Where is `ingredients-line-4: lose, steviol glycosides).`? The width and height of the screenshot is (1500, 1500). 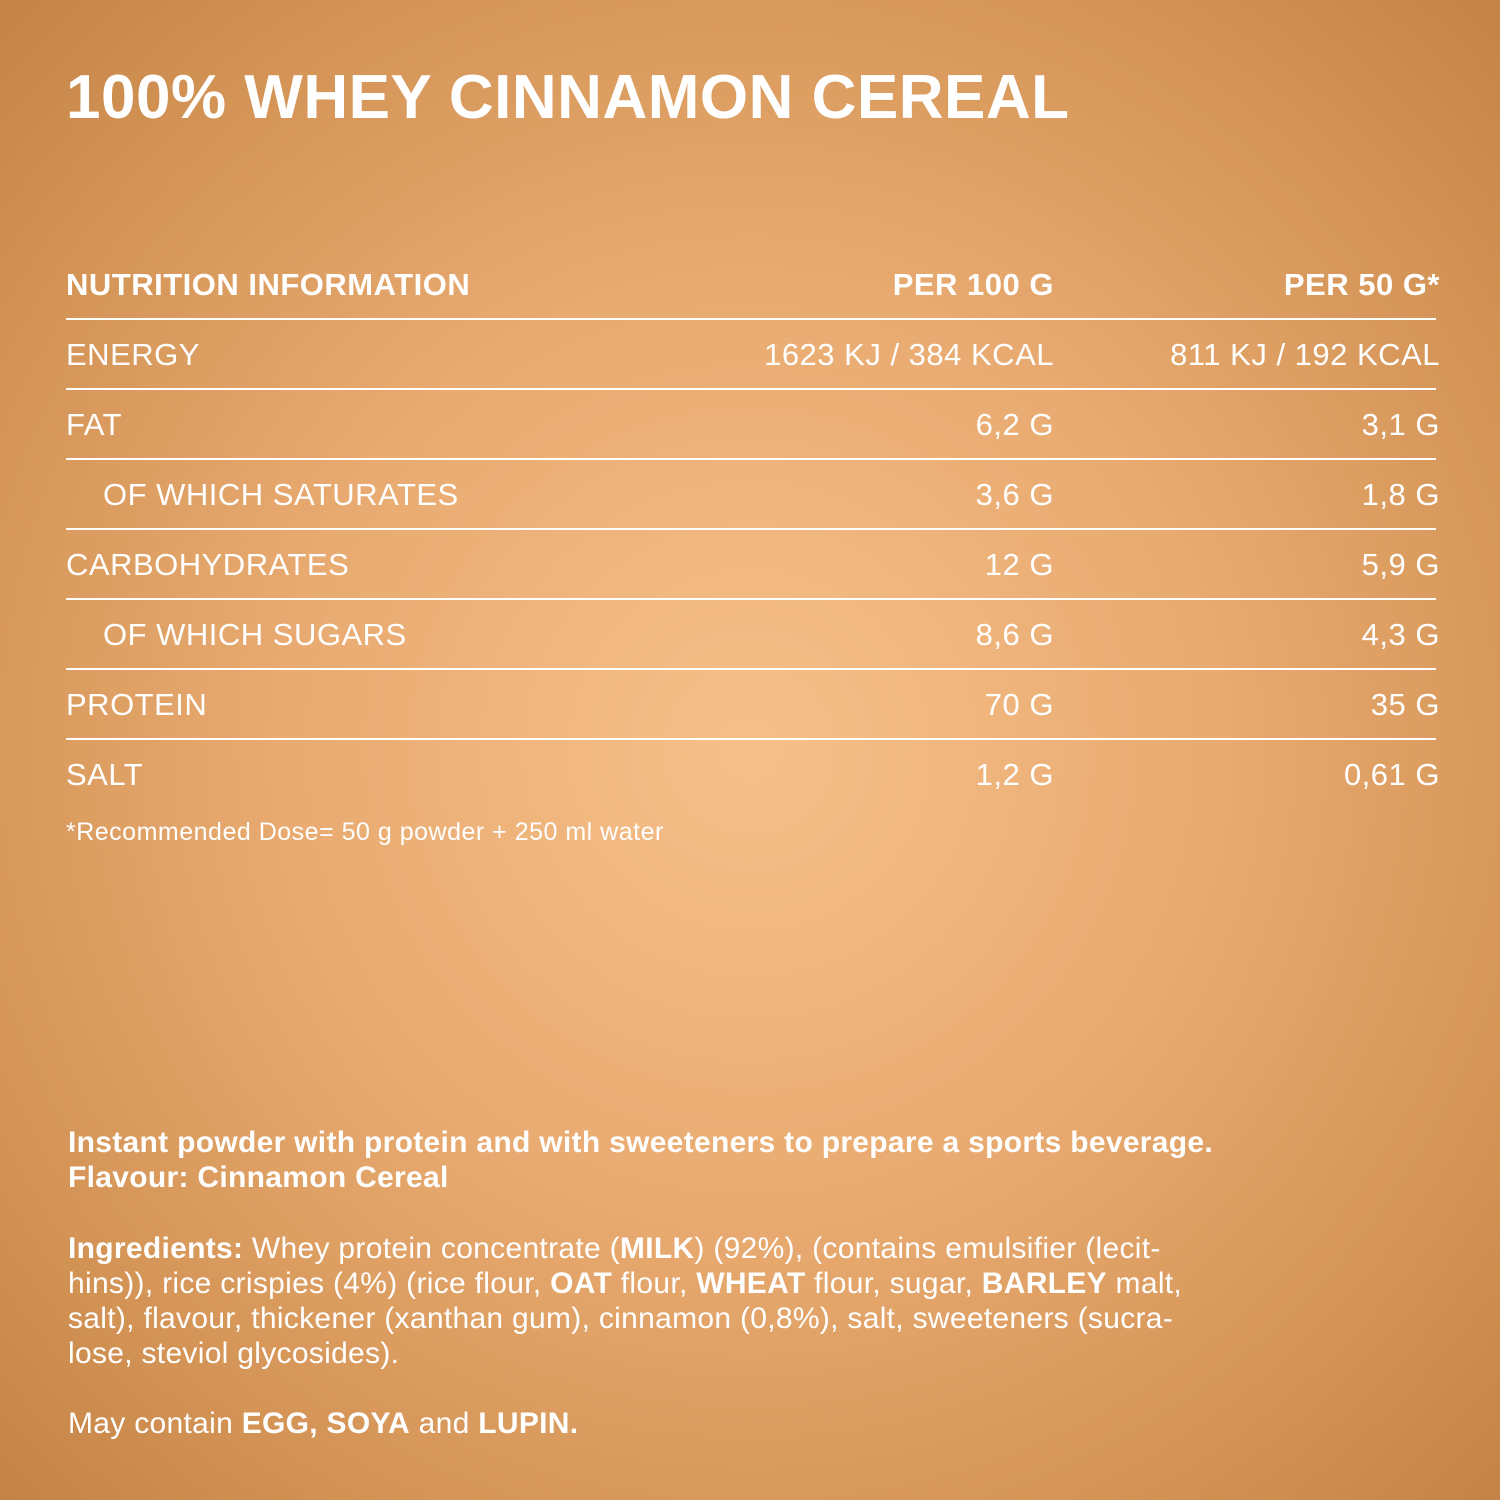
ingredients-line-4: lose, steviol glycosides). is located at coordinates (234, 1353).